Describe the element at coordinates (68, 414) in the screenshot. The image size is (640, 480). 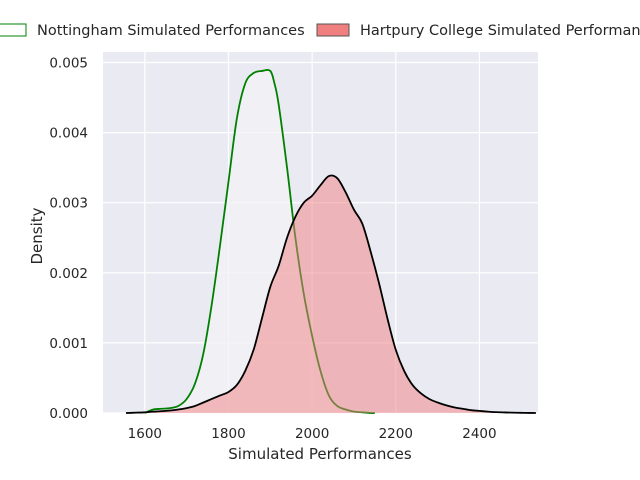
I see `y-tick-label: 0.000` at that location.